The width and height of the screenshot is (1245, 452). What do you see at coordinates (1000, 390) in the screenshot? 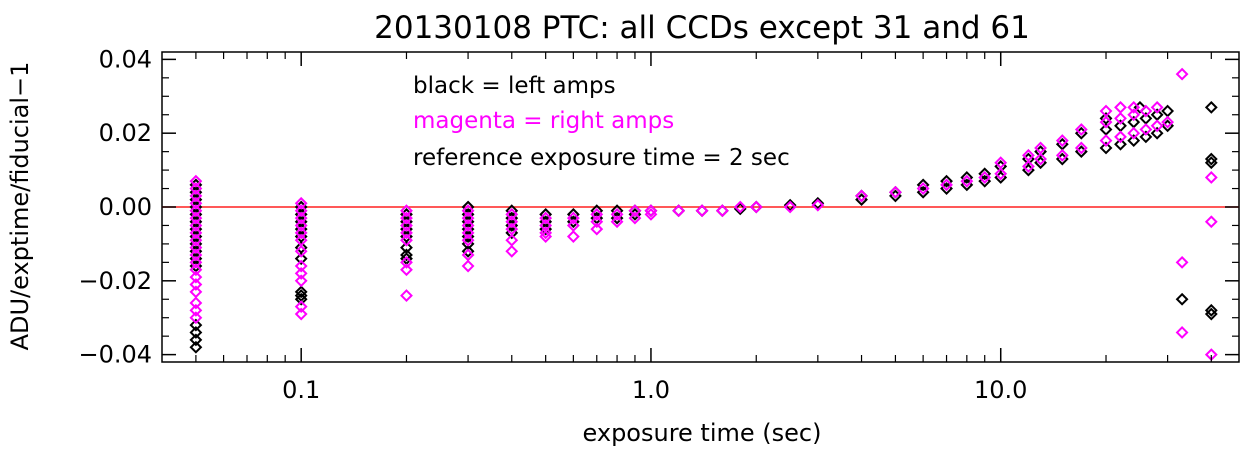
I see `x-tick-label: 10.0` at bounding box center [1000, 390].